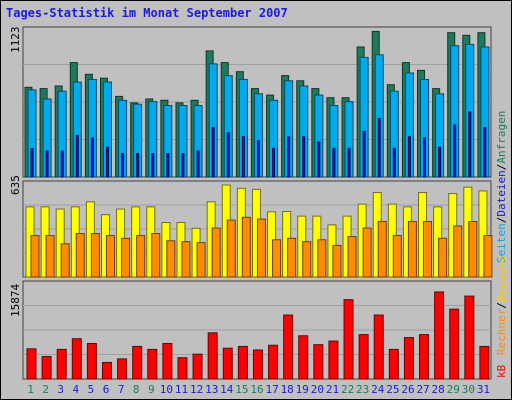  What do you see at coordinates (483, 389) in the screenshot?
I see `x-tick-label: 31` at bounding box center [483, 389].